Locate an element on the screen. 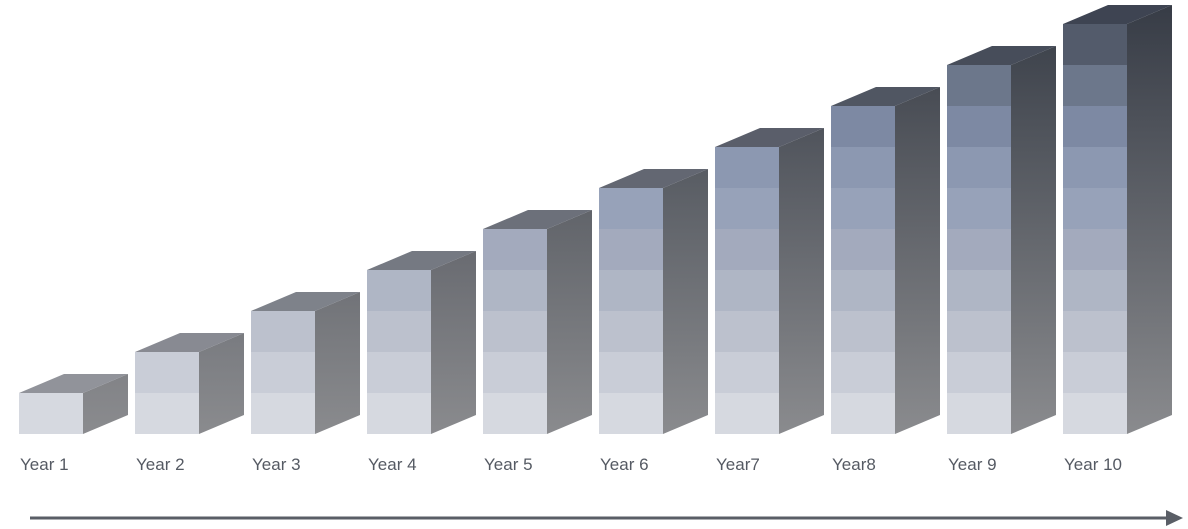 The height and width of the screenshot is (529, 1188). tick-label: Year 3 is located at coordinates (276, 464).